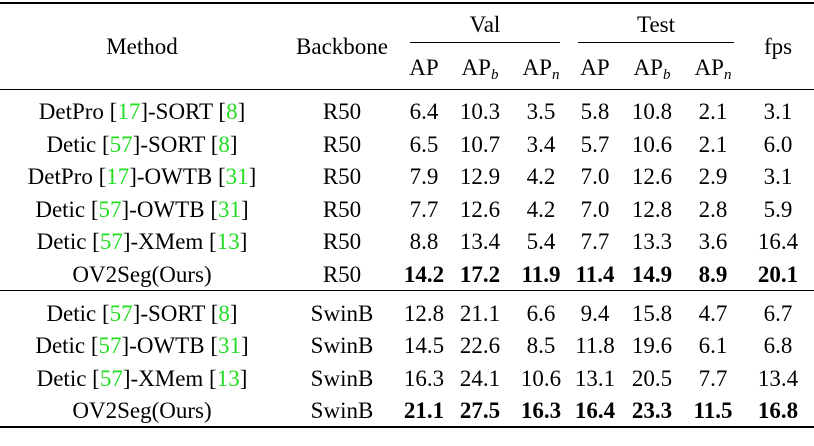 The image size is (814, 446). I want to click on test-apb-cell: 12.6, so click(652, 177).